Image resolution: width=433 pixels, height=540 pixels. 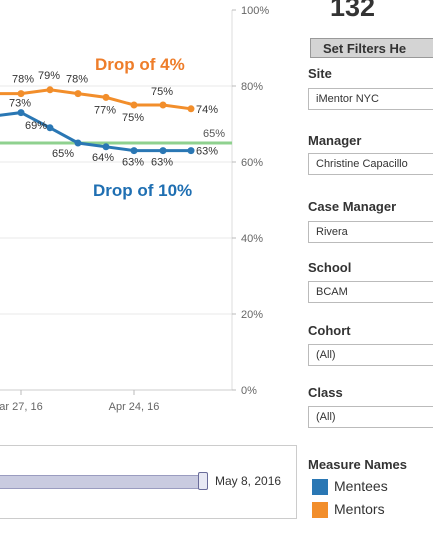 What do you see at coordinates (370, 355) in the screenshot?
I see `cohort-filter-select: (All)` at bounding box center [370, 355].